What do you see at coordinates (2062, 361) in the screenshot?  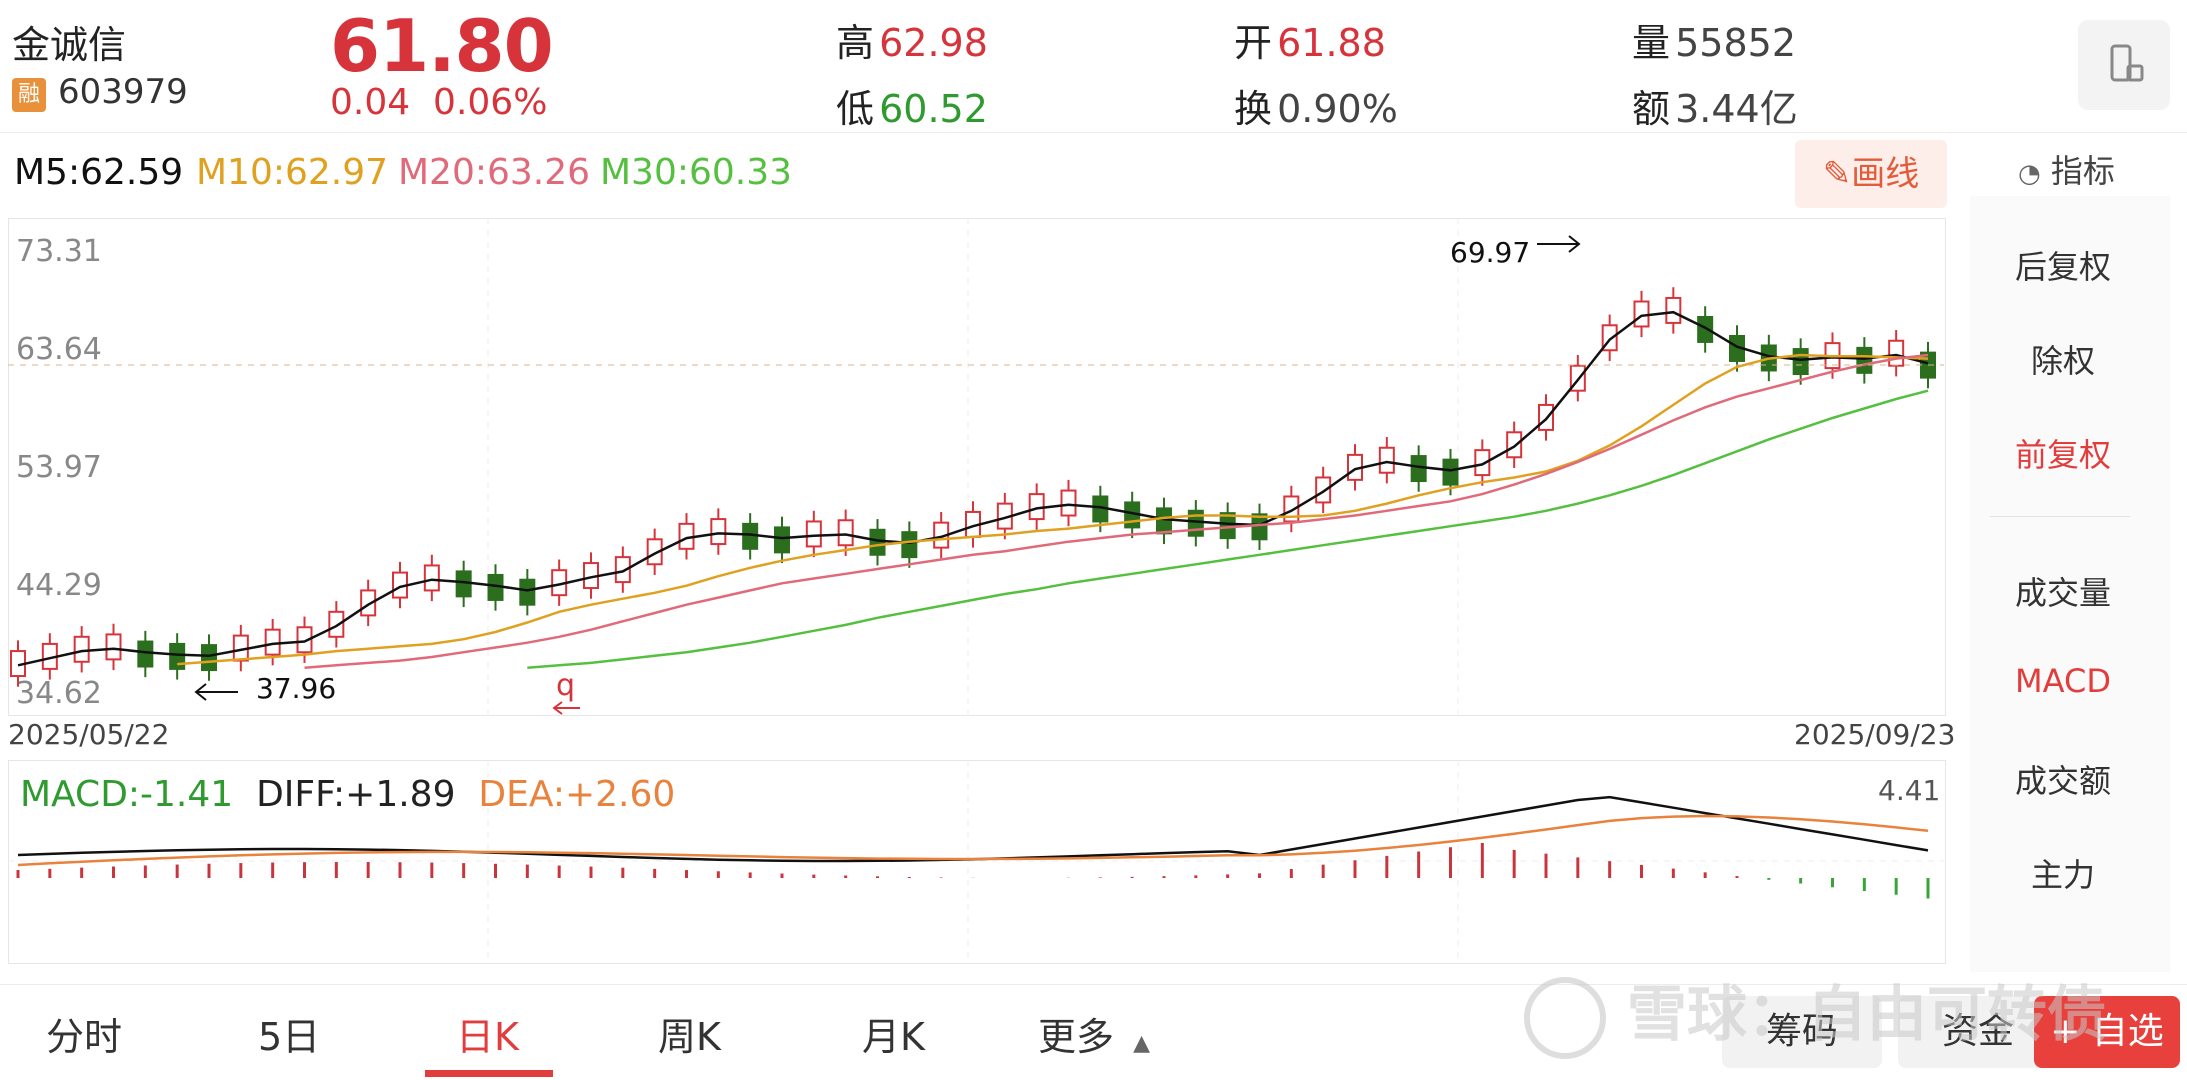 I see `side-item-ex-rights: 除权` at bounding box center [2062, 361].